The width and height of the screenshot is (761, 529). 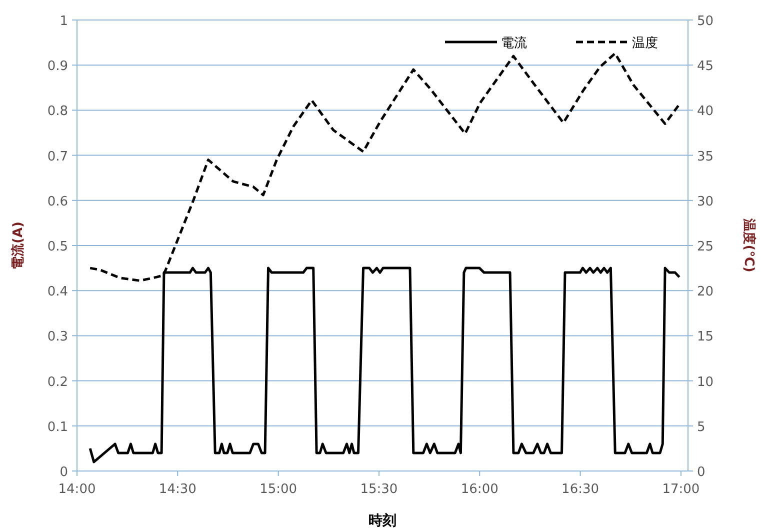 I want to click on y2-axis-title: 温度(℃), so click(x=749, y=245).